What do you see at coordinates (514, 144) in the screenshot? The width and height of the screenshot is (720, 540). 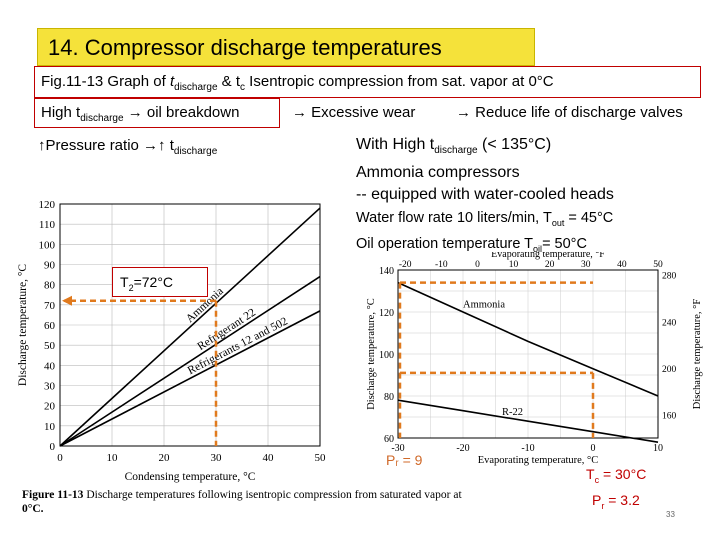 I see `wh-l1b: (< 135°C)` at bounding box center [514, 144].